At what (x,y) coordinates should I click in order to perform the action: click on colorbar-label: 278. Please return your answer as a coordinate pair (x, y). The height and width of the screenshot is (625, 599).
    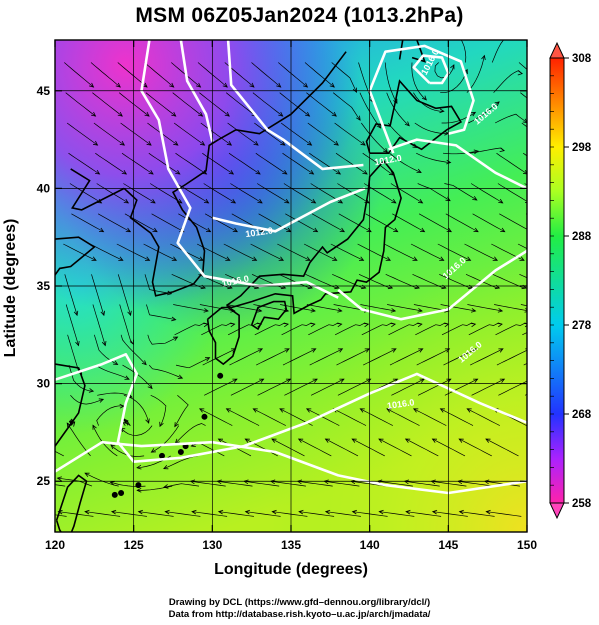
    Looking at the image, I should click on (582, 326).